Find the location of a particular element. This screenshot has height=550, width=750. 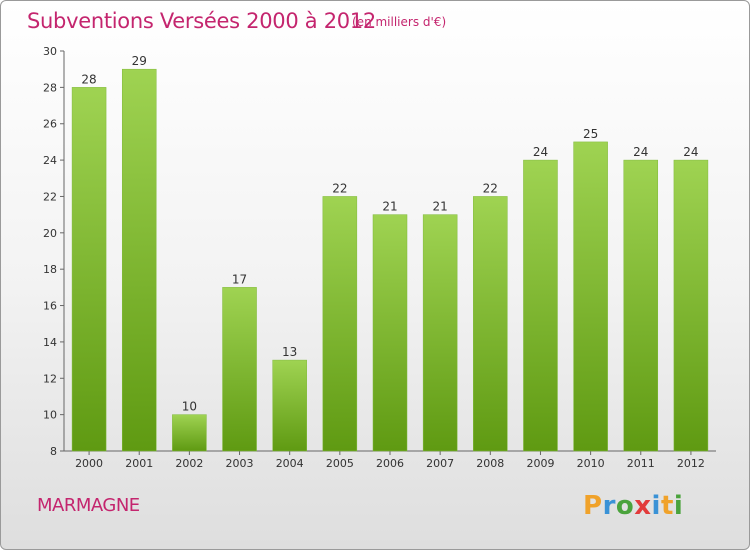

x-tick-label-2003: 2003 is located at coordinates (240, 463).